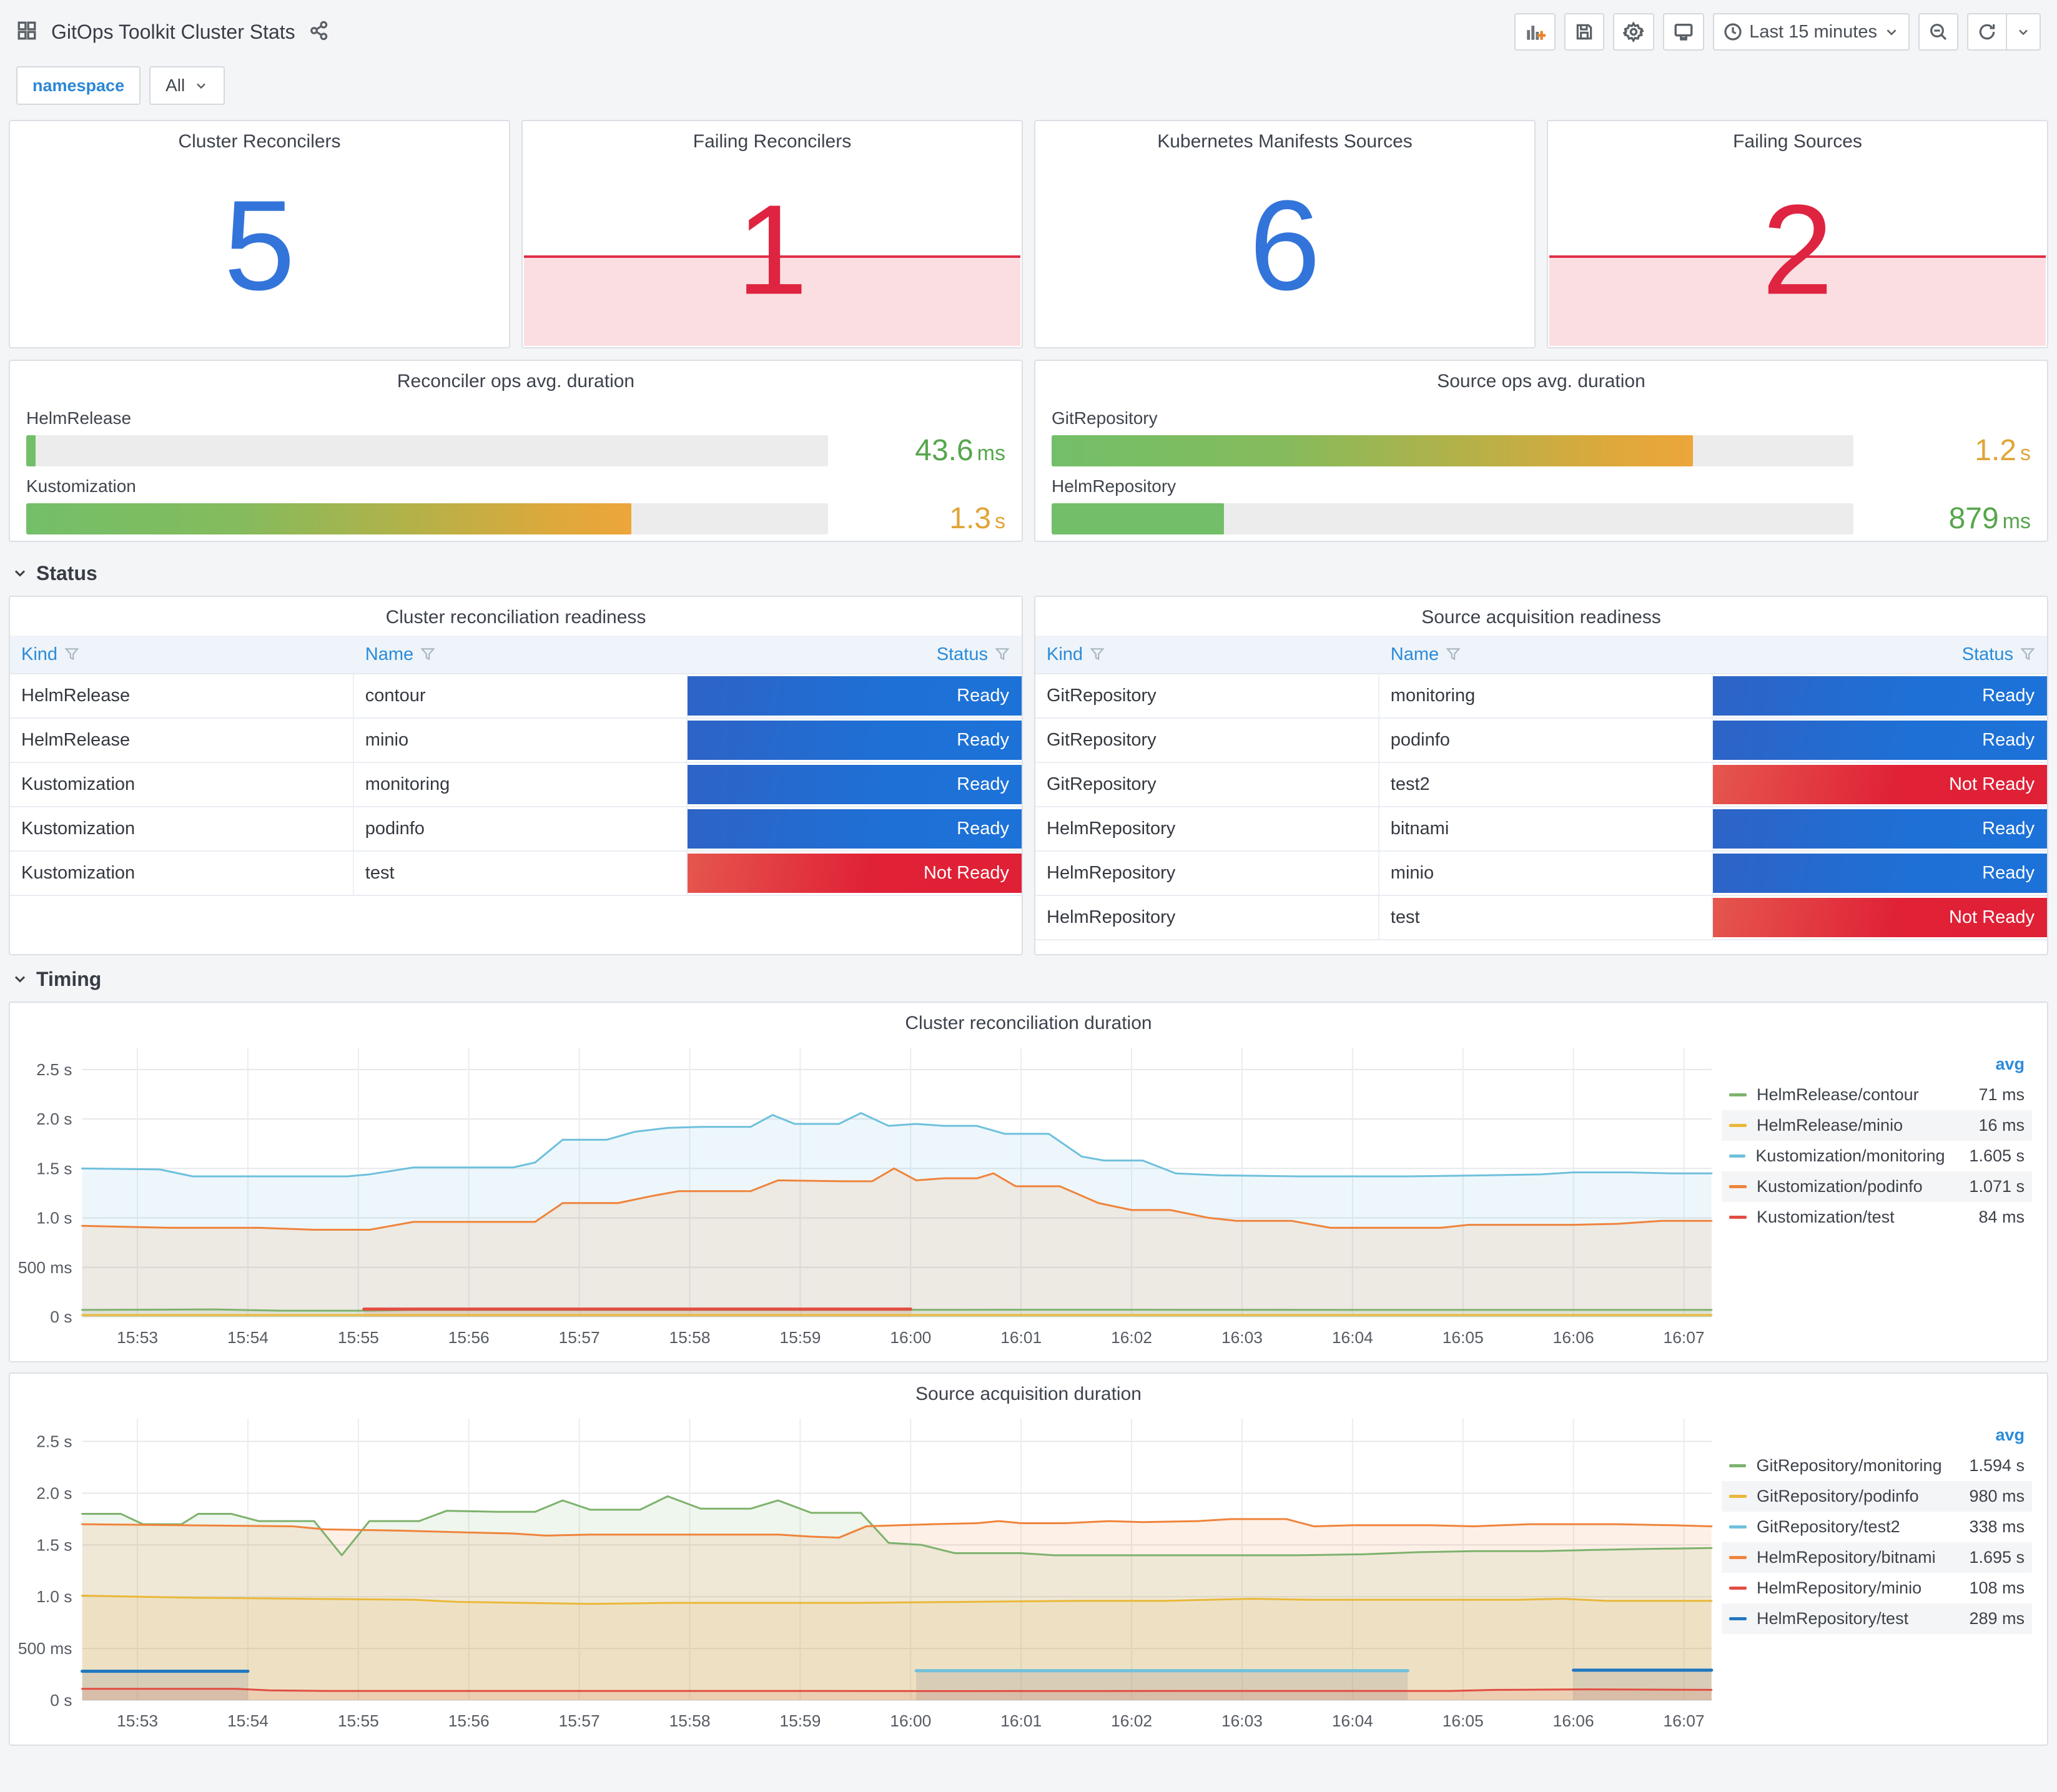 The width and height of the screenshot is (2057, 1792). I want to click on svg-text: 15:56, so click(469, 1720).